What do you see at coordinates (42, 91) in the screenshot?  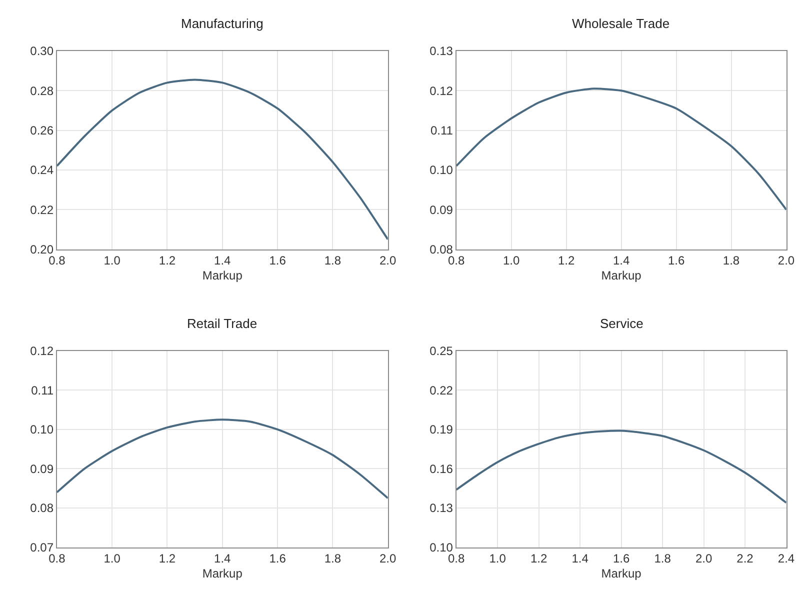 I see `y-tick-label: 0.28` at bounding box center [42, 91].